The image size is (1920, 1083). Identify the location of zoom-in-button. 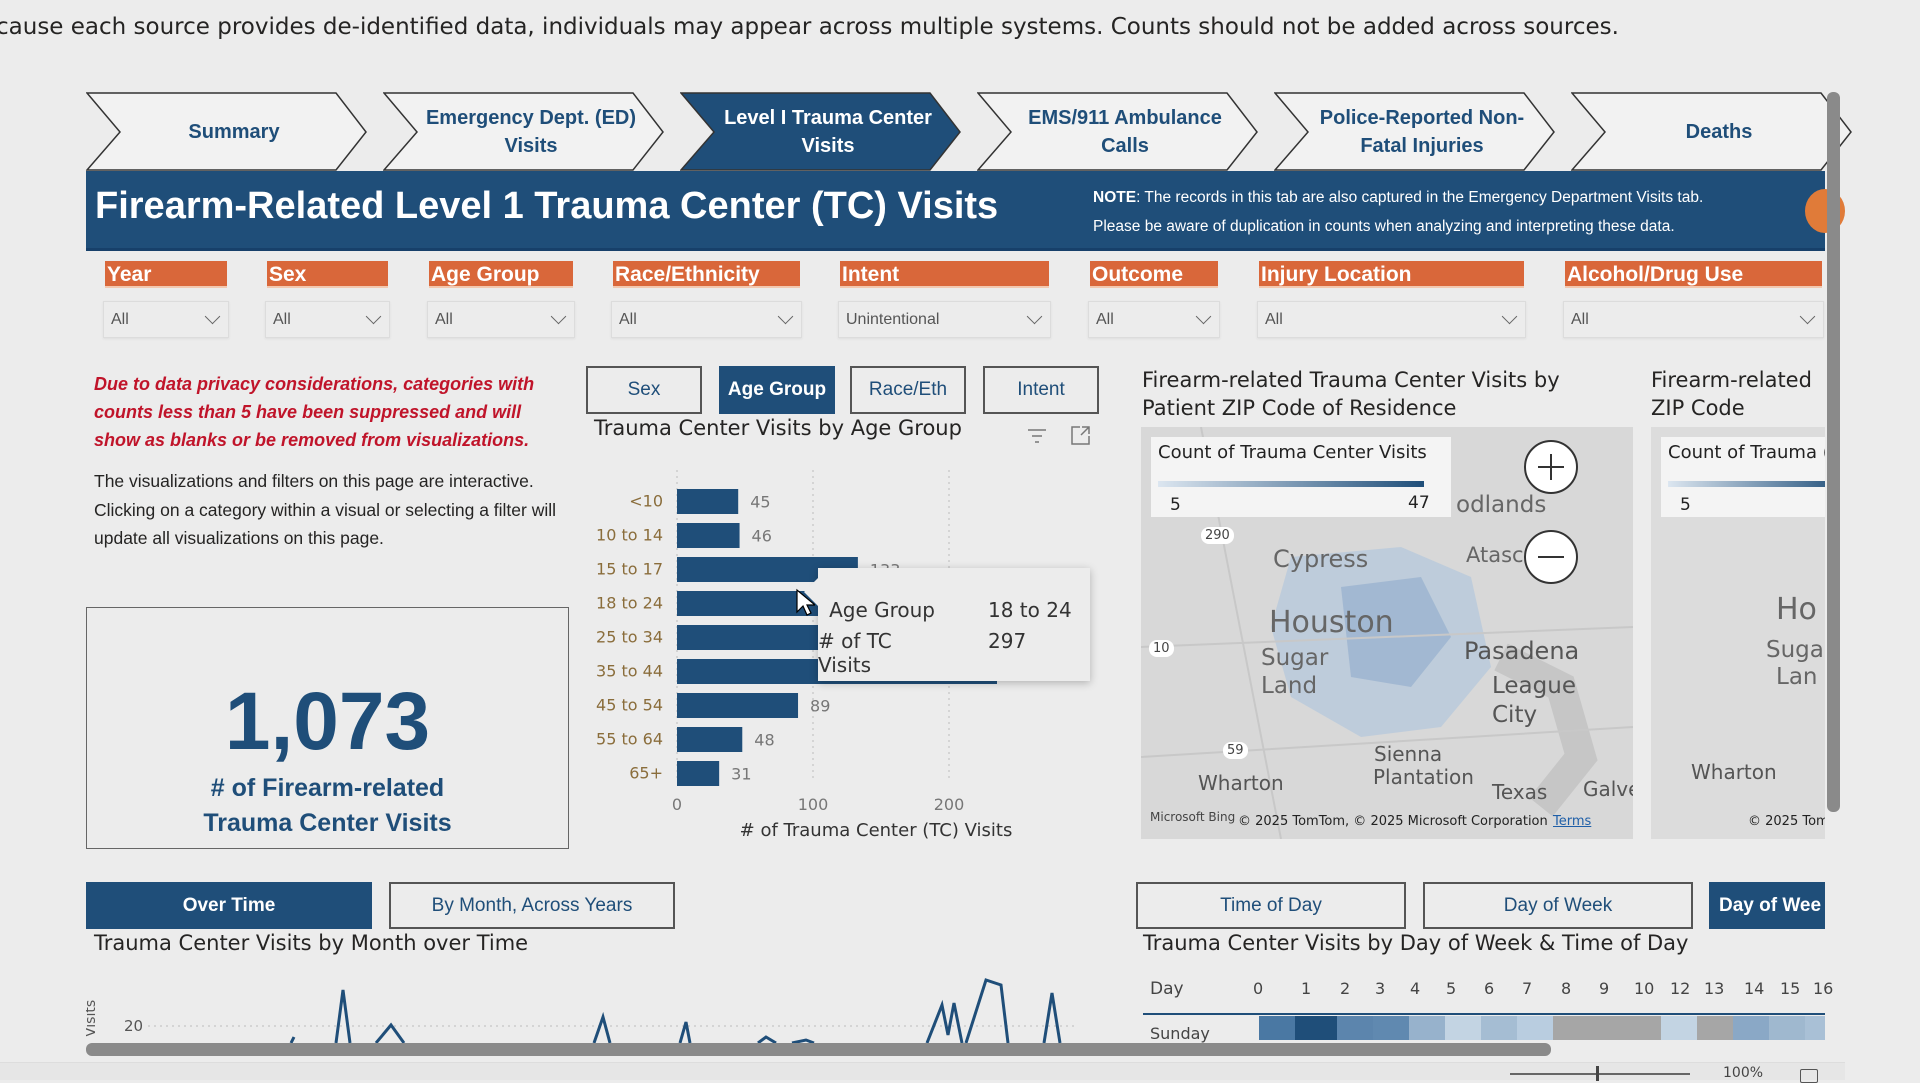
(1551, 467).